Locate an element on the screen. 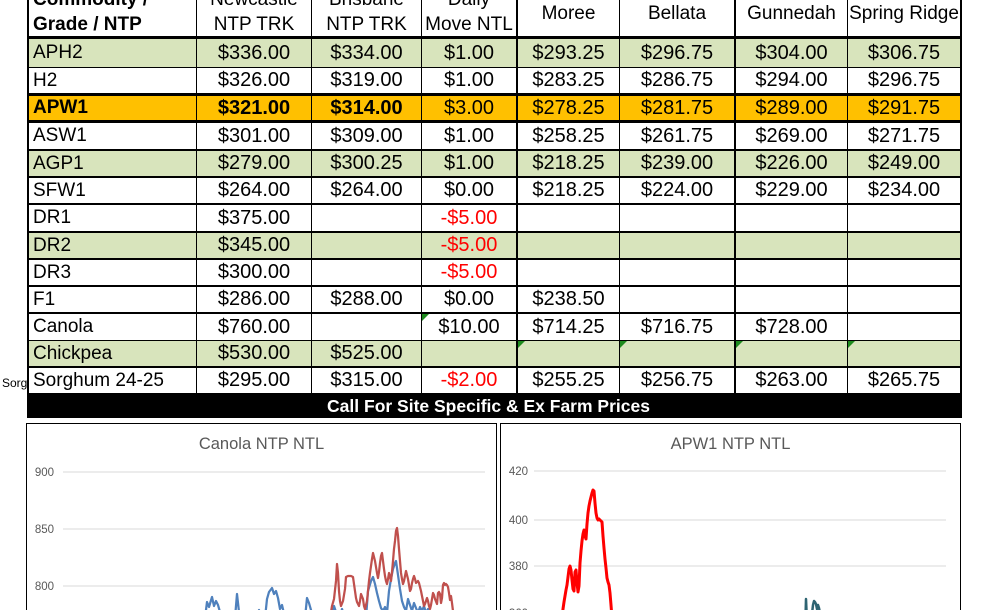  svg-text: 800 is located at coordinates (44, 587).